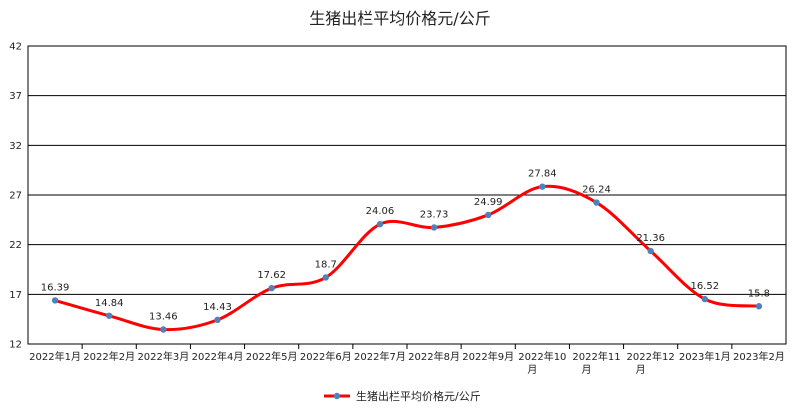 The width and height of the screenshot is (800, 415). What do you see at coordinates (488, 202) in the screenshot?
I see `data-label: 24.99` at bounding box center [488, 202].